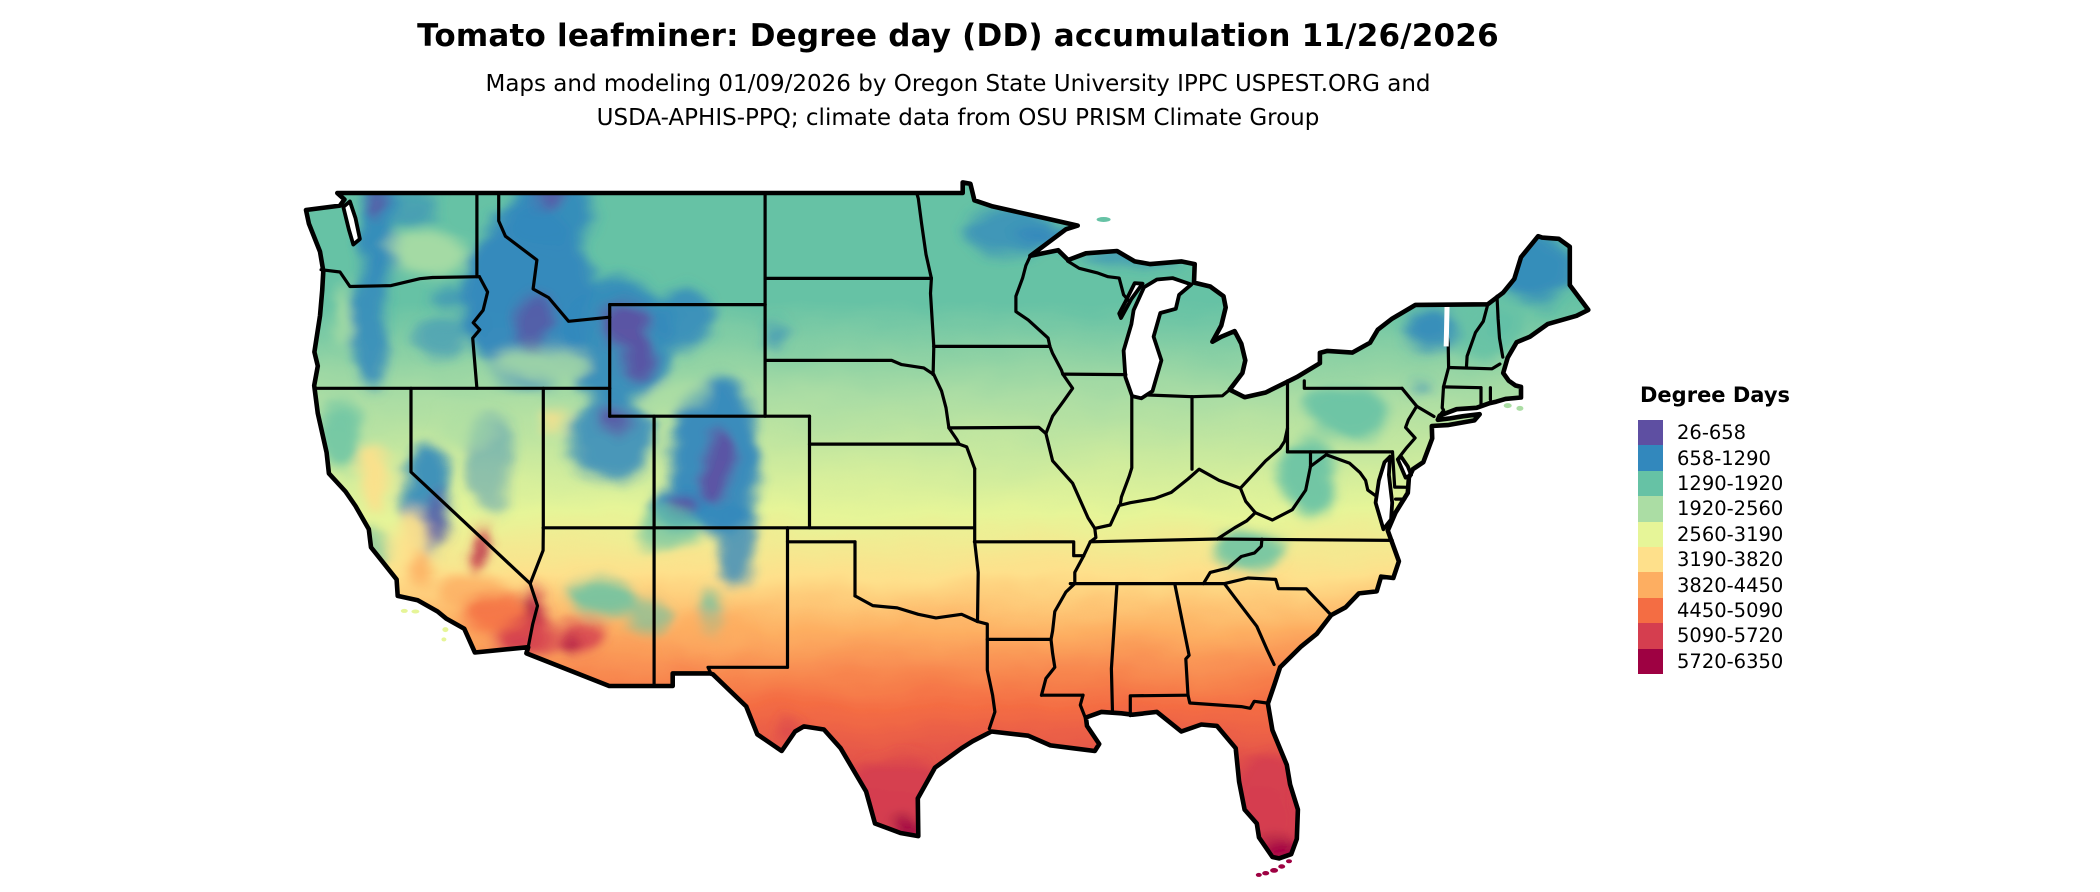  I want to click on legend-label: 5720-6350, so click(1730, 661).